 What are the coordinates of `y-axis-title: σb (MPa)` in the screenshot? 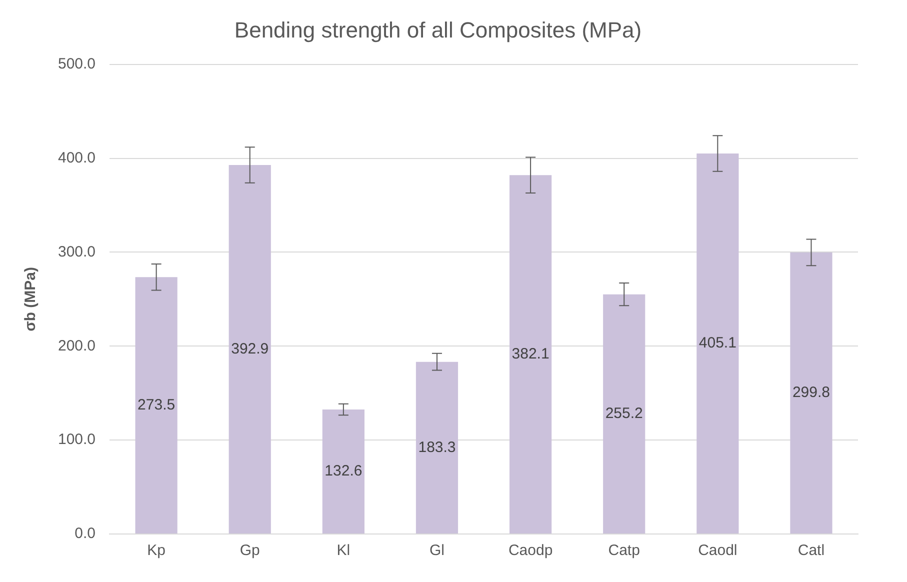 It's located at (31, 299).